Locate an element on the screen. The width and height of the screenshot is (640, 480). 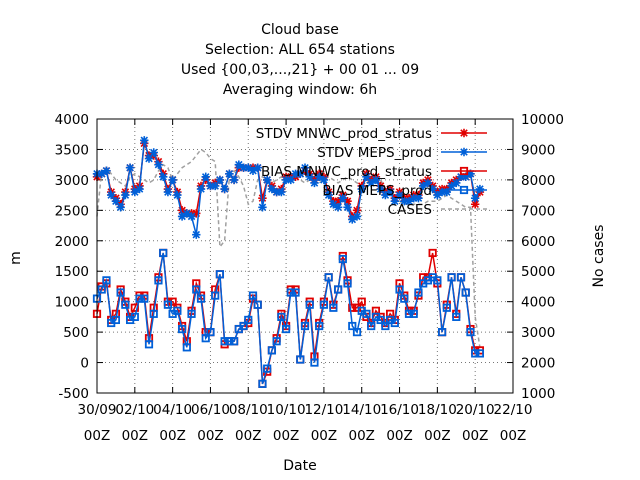
legend-label-0: STDV MNWC_prod_stratus is located at coordinates (344, 134).